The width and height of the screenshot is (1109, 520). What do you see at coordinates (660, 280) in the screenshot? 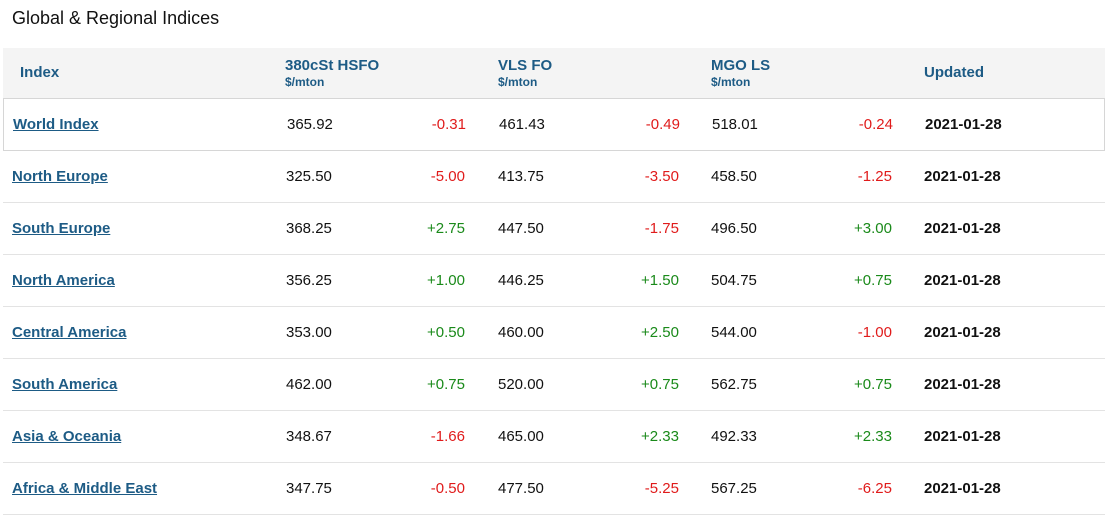
I see `vlsfo-change: +1.50` at bounding box center [660, 280].